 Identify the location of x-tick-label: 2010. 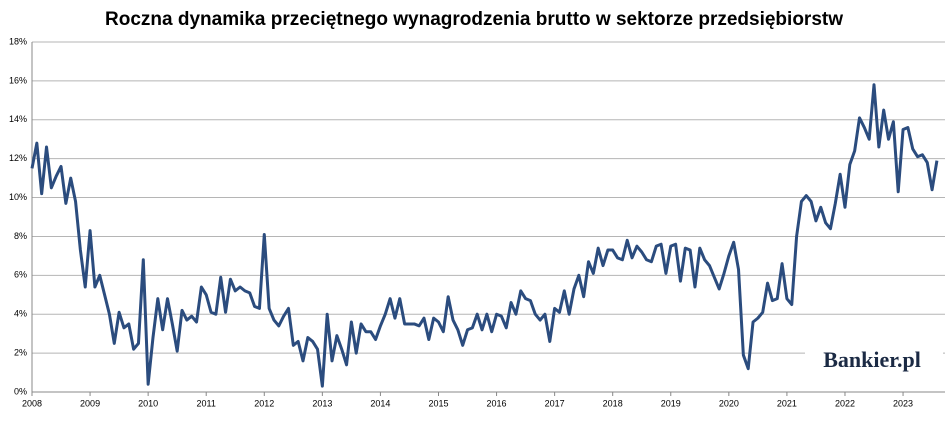
(148, 403).